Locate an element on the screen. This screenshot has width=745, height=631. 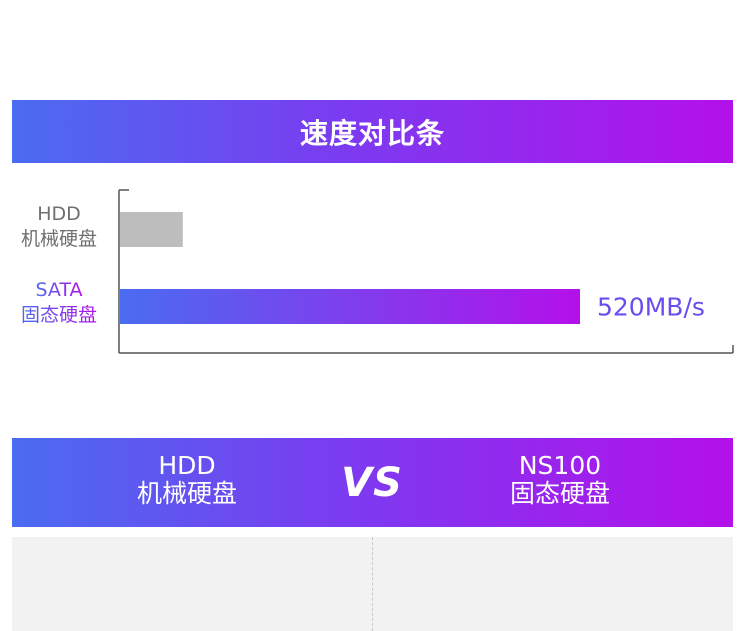
vs-label: VS is located at coordinates (372, 483).